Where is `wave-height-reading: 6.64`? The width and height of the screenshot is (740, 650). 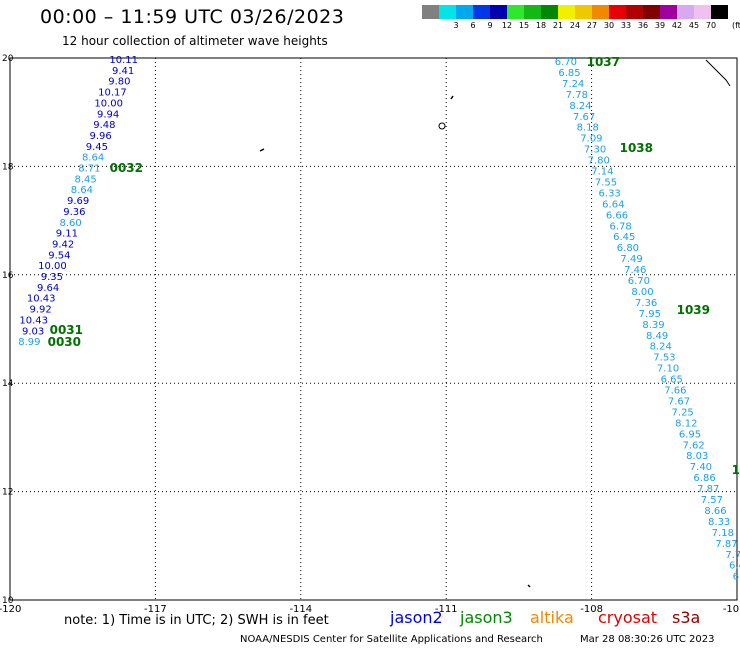
wave-height-reading: 6.64 is located at coordinates (613, 204).